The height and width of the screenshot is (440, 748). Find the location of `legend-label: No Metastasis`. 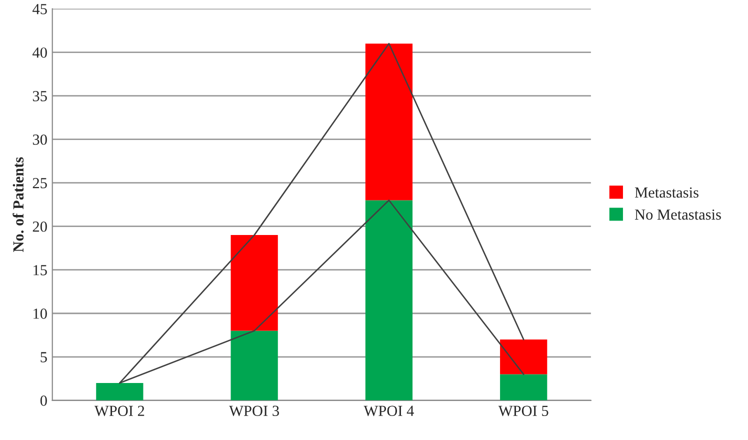

legend-label: No Metastasis is located at coordinates (677, 214).